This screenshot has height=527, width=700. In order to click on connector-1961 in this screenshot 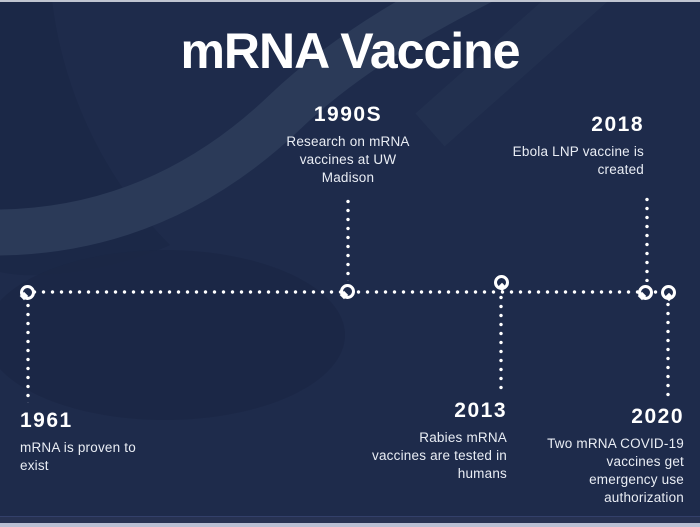, I will do `click(28, 352)`.